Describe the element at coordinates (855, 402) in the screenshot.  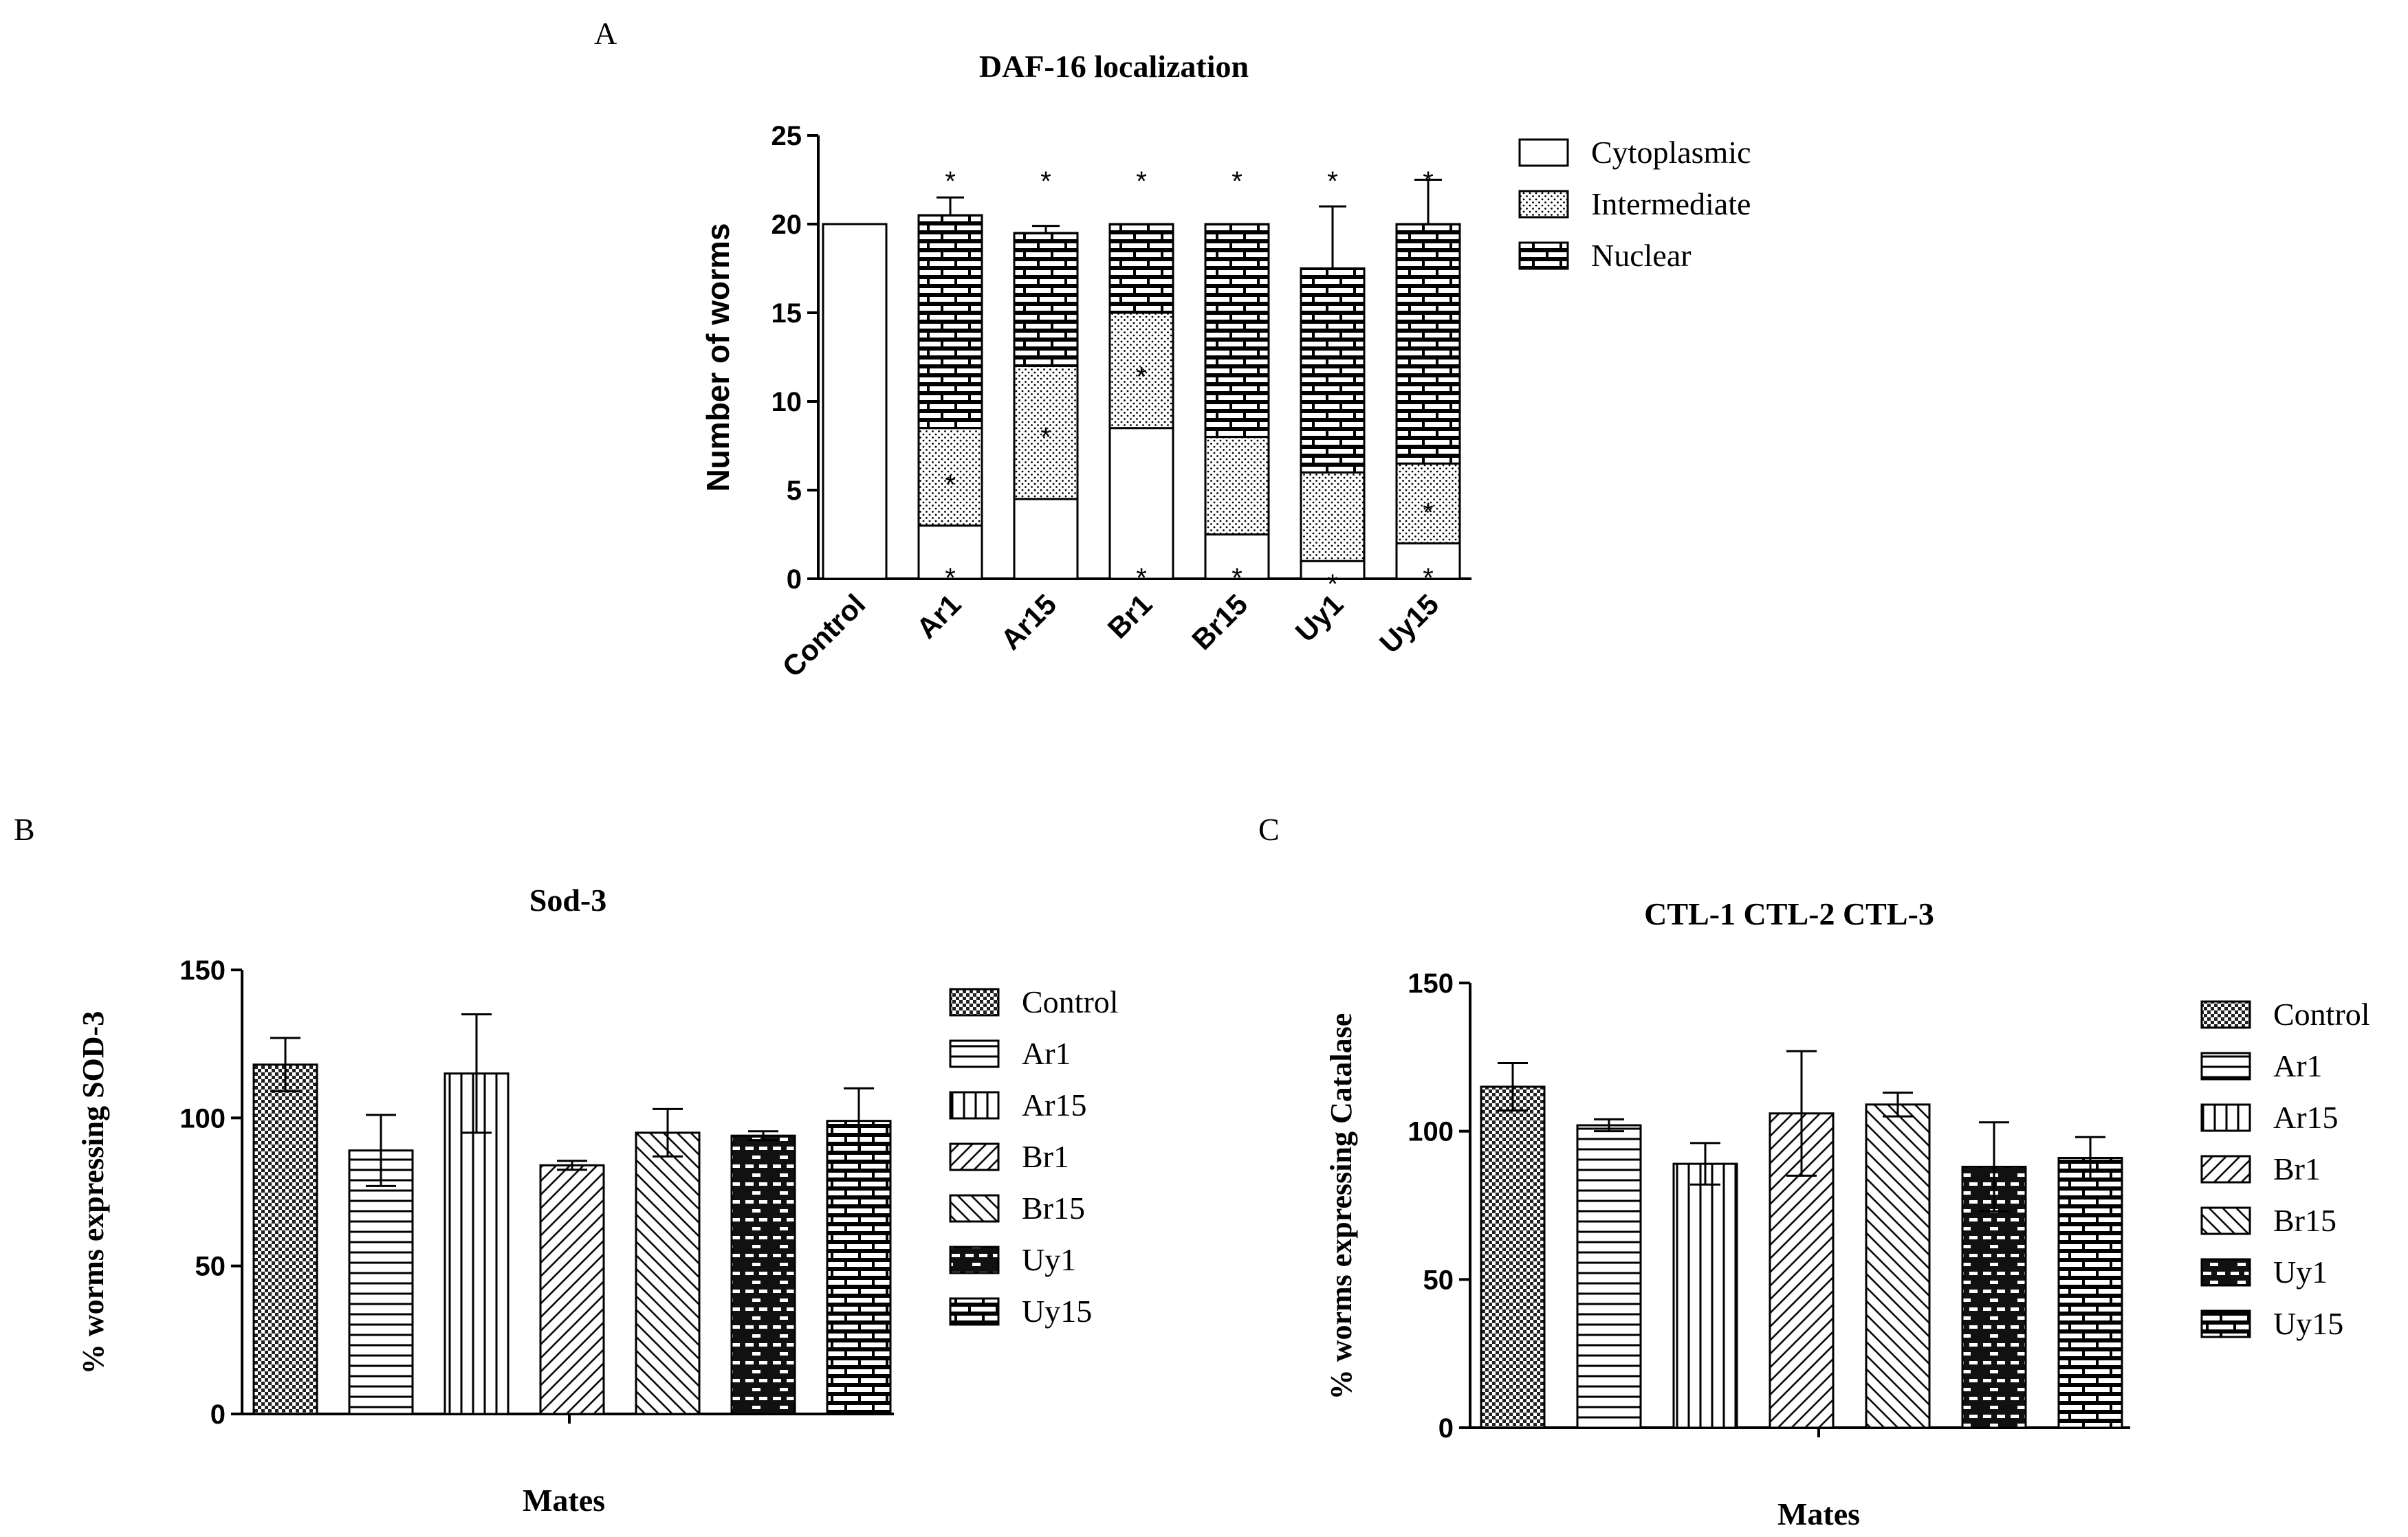
I see `bar-cytoplasmic-control` at that location.